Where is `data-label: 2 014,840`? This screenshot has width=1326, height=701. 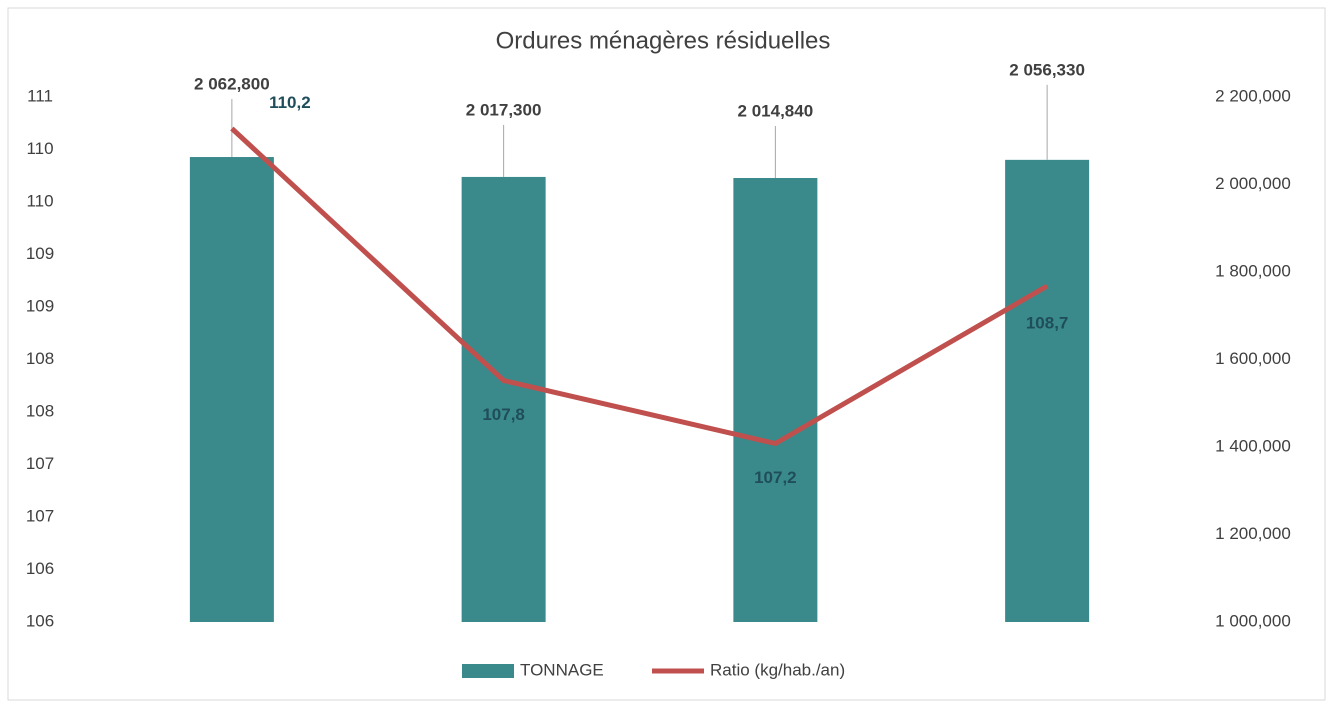
data-label: 2 014,840 is located at coordinates (776, 110).